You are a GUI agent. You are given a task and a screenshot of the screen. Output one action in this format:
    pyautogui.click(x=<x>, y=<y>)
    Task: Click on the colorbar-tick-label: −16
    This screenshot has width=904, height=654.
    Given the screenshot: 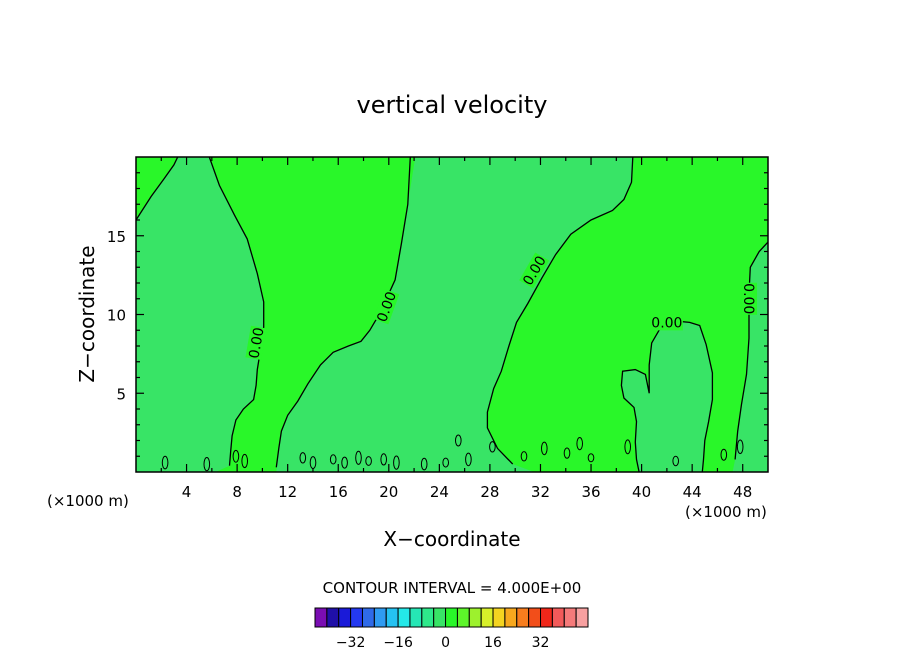 What is the action you would take?
    pyautogui.click(x=398, y=643)
    